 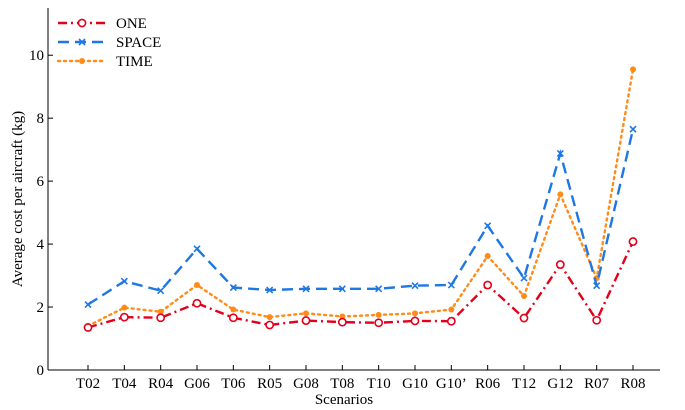 I want to click on x-axis-title: Scenarios, so click(x=344, y=400).